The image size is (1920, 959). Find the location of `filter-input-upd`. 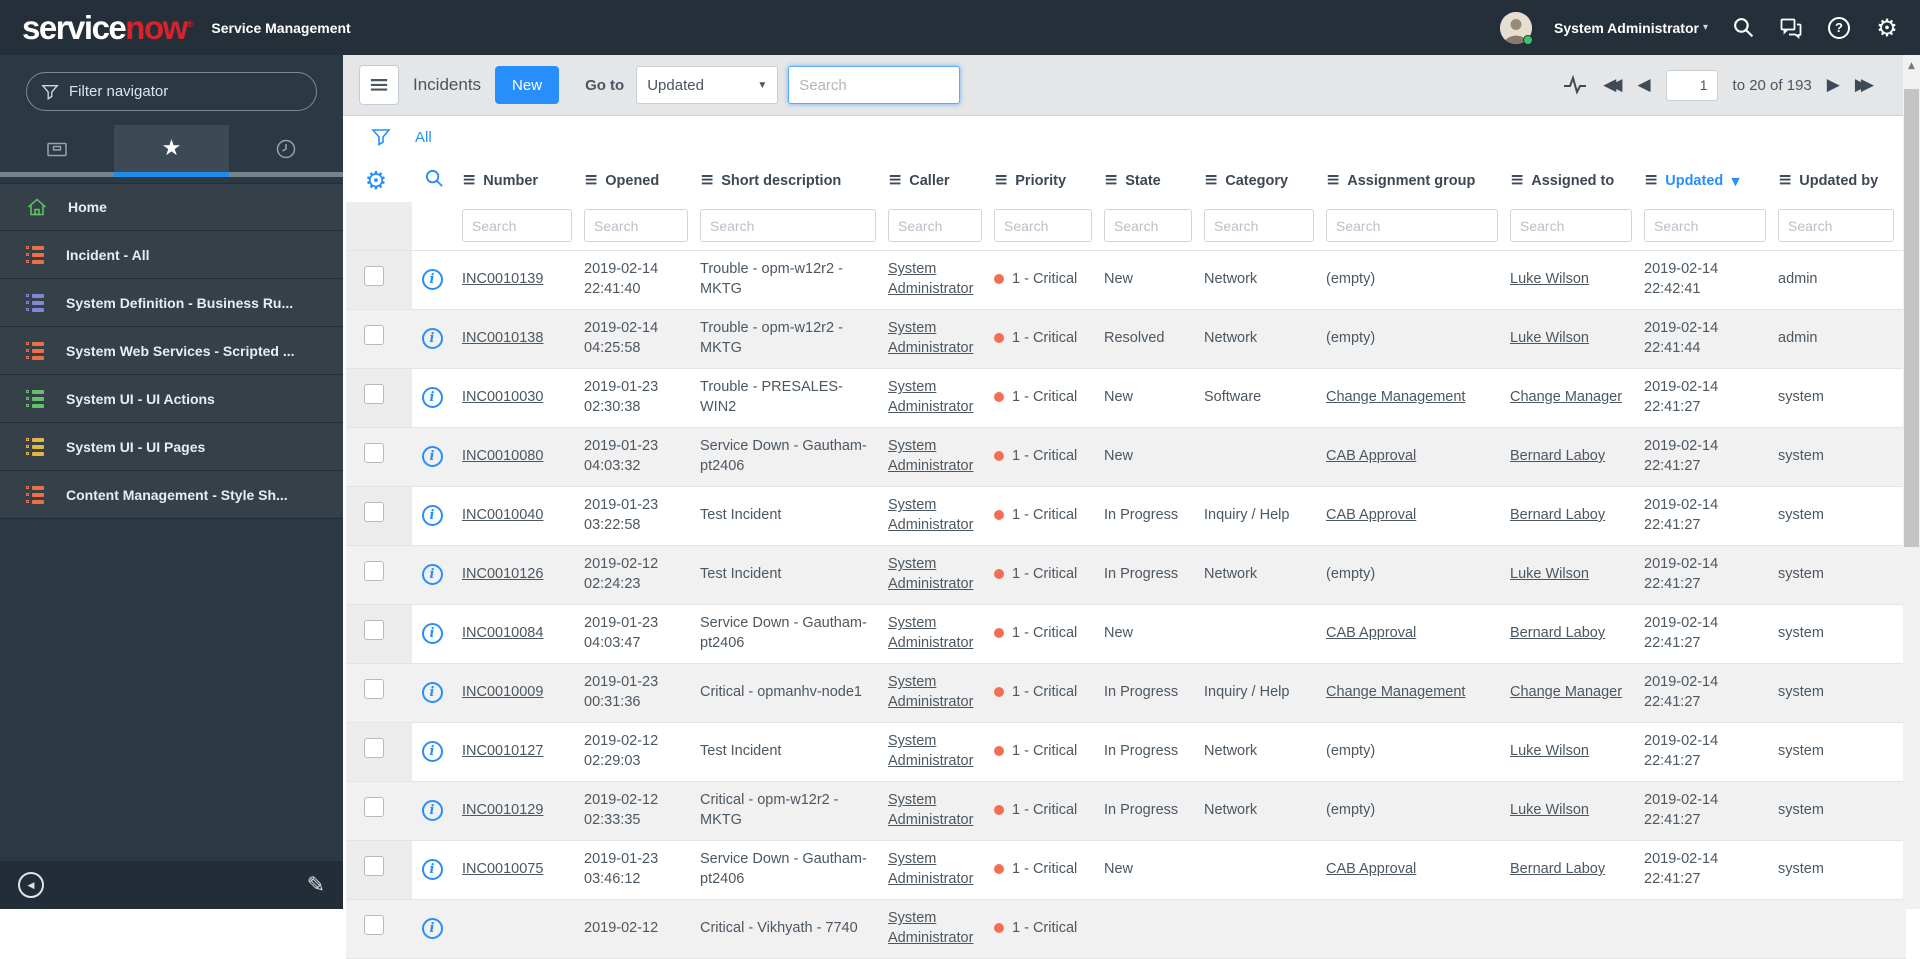

filter-input-upd is located at coordinates (1705, 225).